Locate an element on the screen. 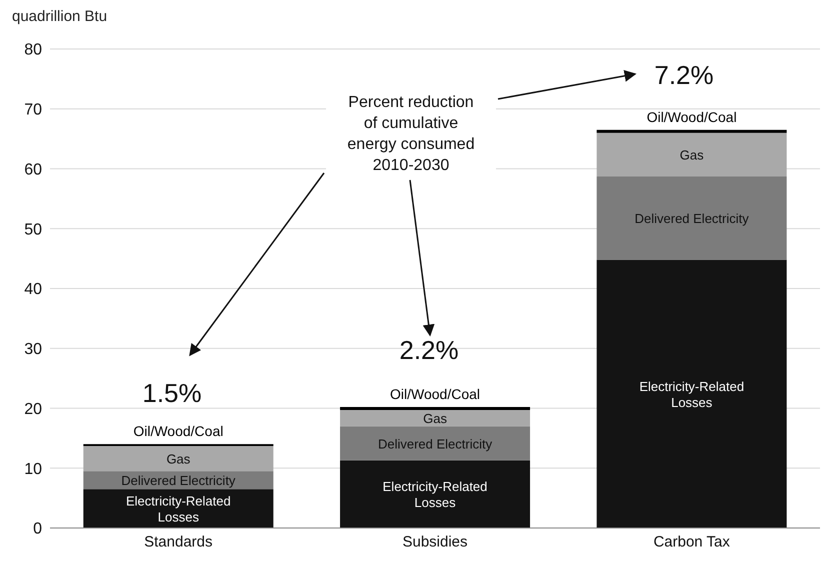 The width and height of the screenshot is (831, 569). annotation: 1.5% is located at coordinates (172, 393).